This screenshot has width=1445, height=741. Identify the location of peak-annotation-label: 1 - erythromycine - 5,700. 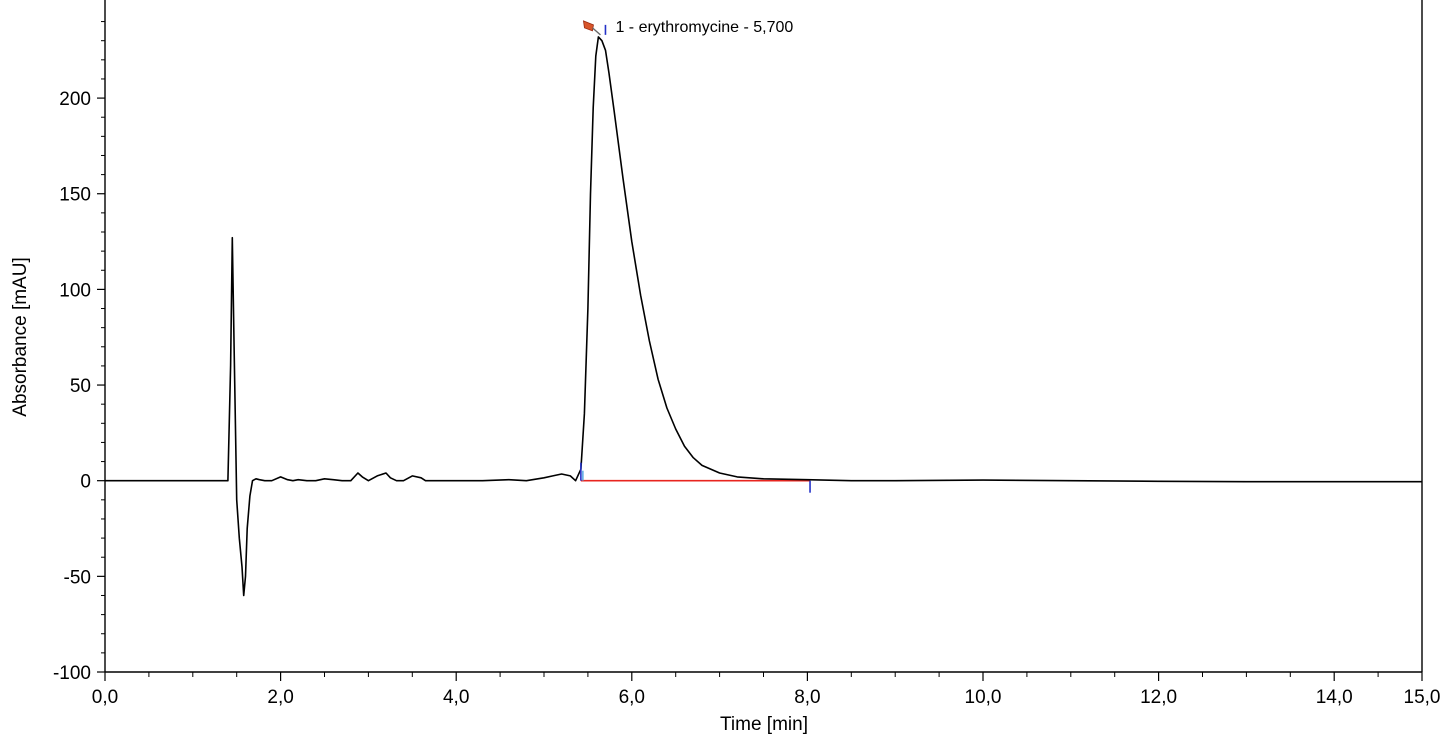
(704, 27).